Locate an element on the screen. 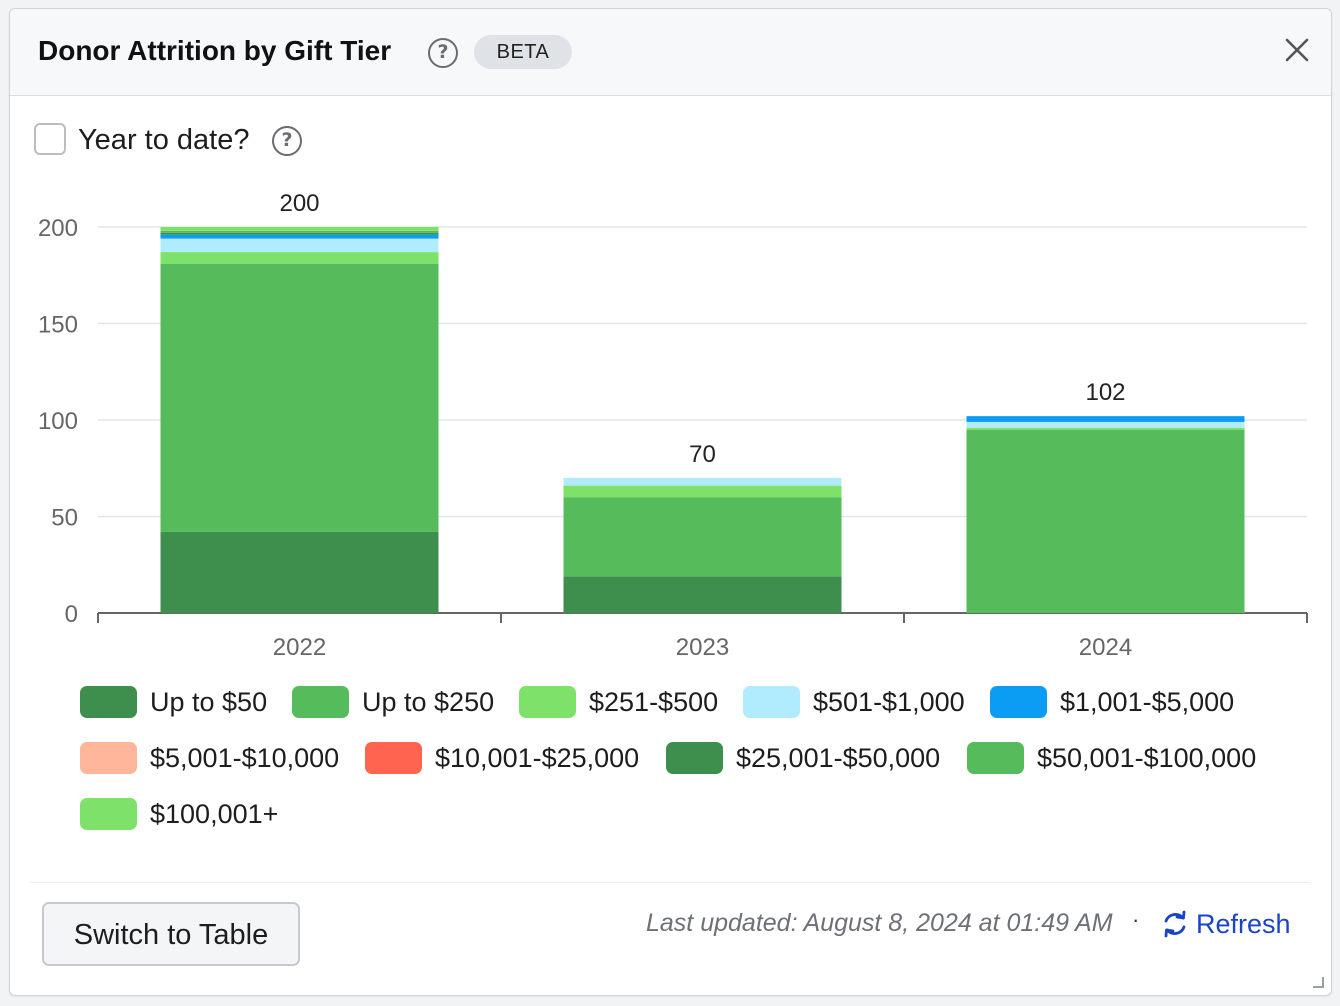 This screenshot has width=1340, height=1006. bar-total-label: 102 is located at coordinates (1105, 392).